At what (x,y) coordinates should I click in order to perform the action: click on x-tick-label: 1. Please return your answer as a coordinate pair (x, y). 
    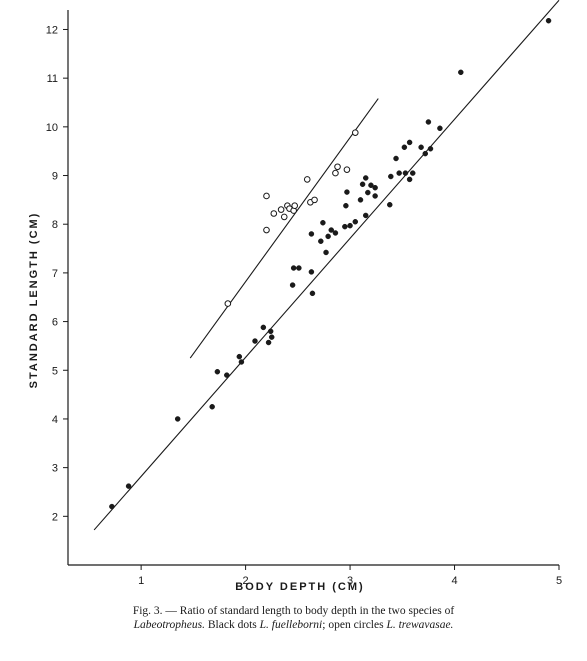
    Looking at the image, I should click on (141, 581).